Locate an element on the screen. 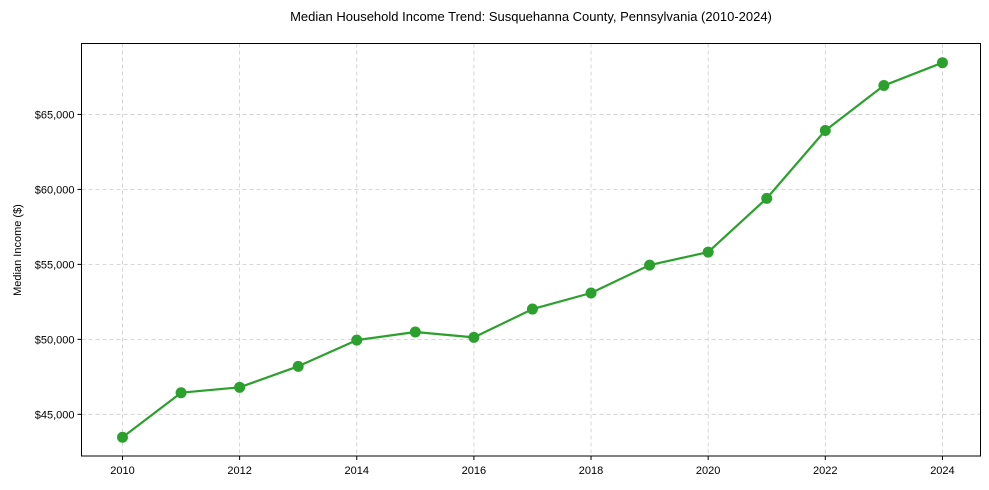  x-tick-label: 2014 is located at coordinates (357, 471).